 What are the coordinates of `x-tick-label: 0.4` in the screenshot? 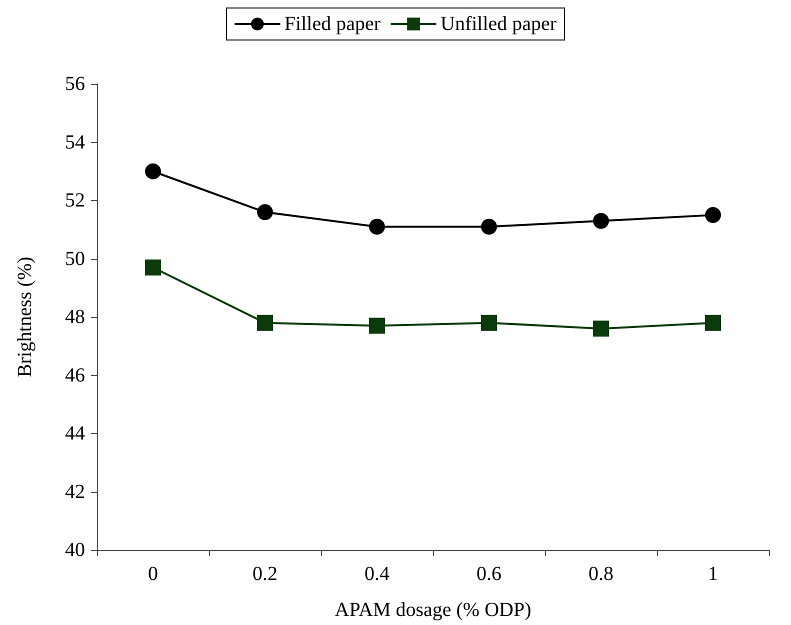 It's located at (377, 574).